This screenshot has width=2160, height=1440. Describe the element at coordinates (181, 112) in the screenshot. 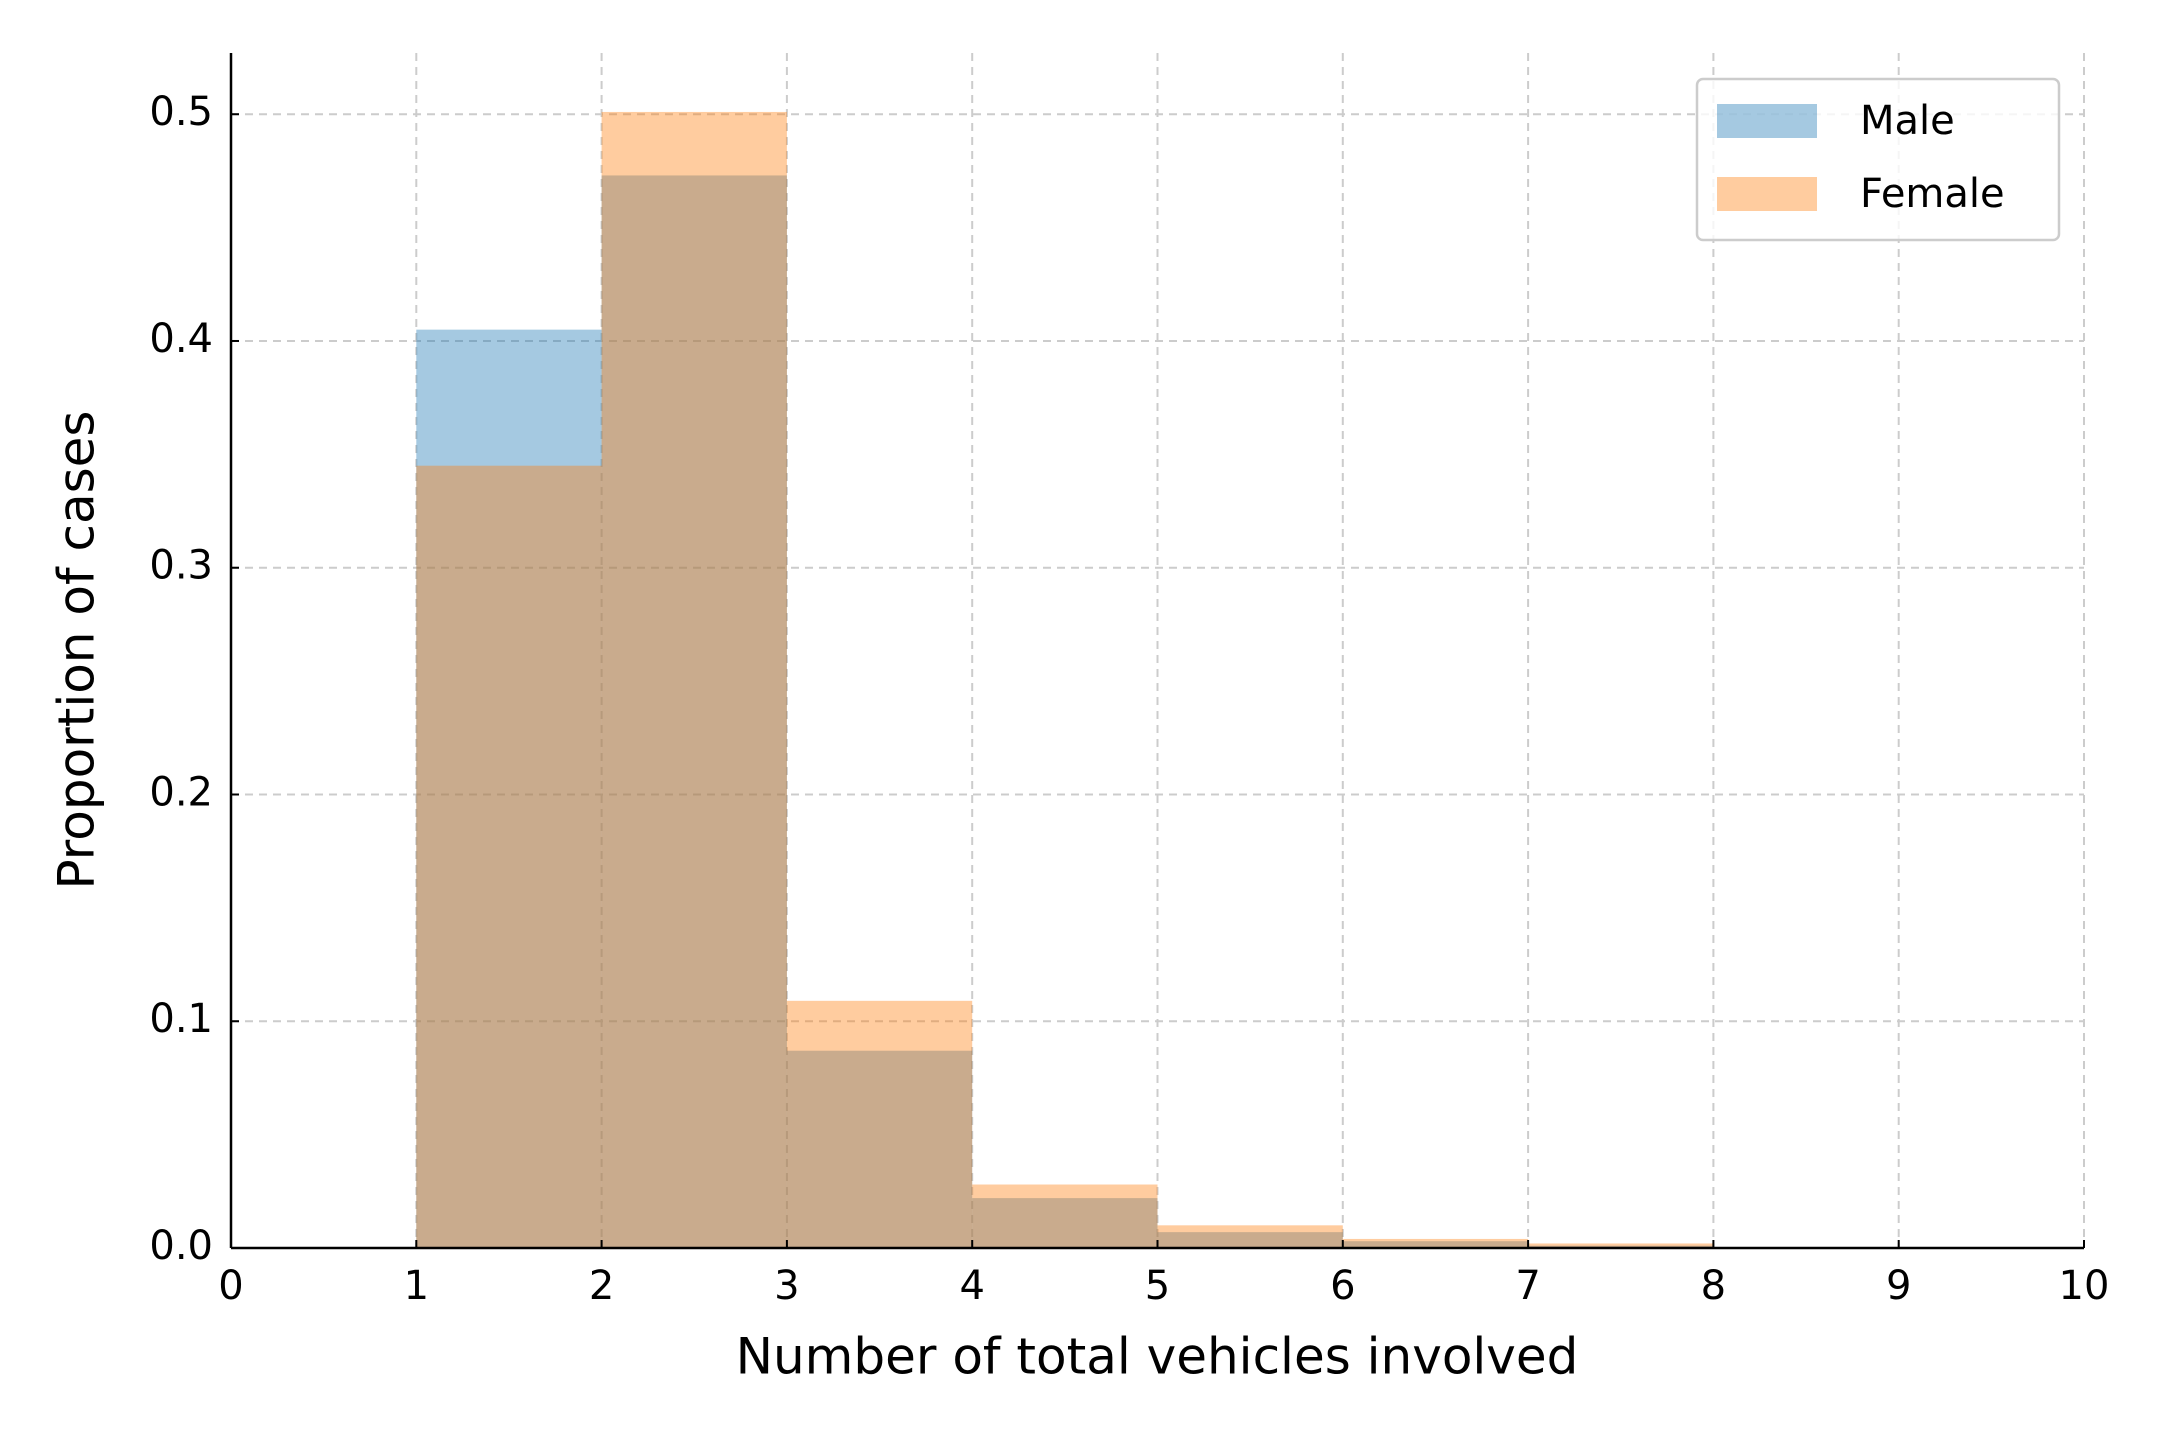

I see `y-tick-label: 0.5` at that location.